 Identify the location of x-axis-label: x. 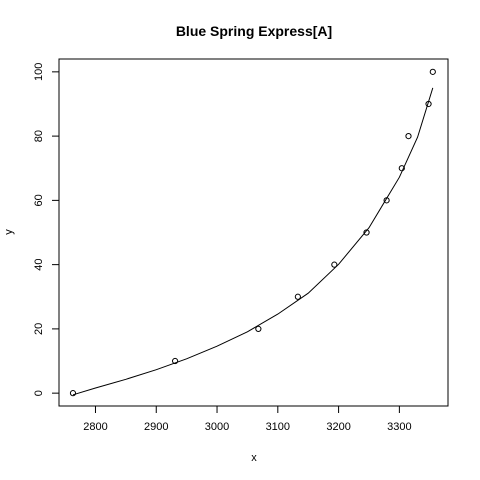
(254, 458).